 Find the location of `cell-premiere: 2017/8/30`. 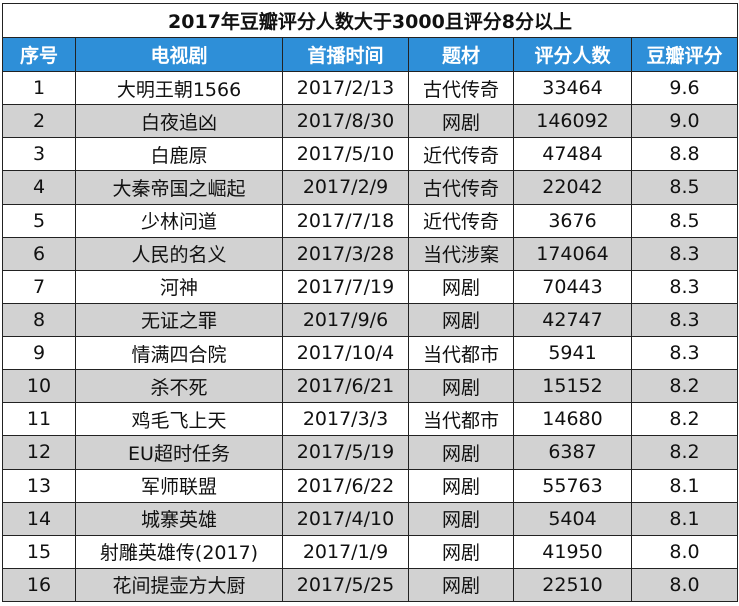

cell-premiere: 2017/8/30 is located at coordinates (345, 121).